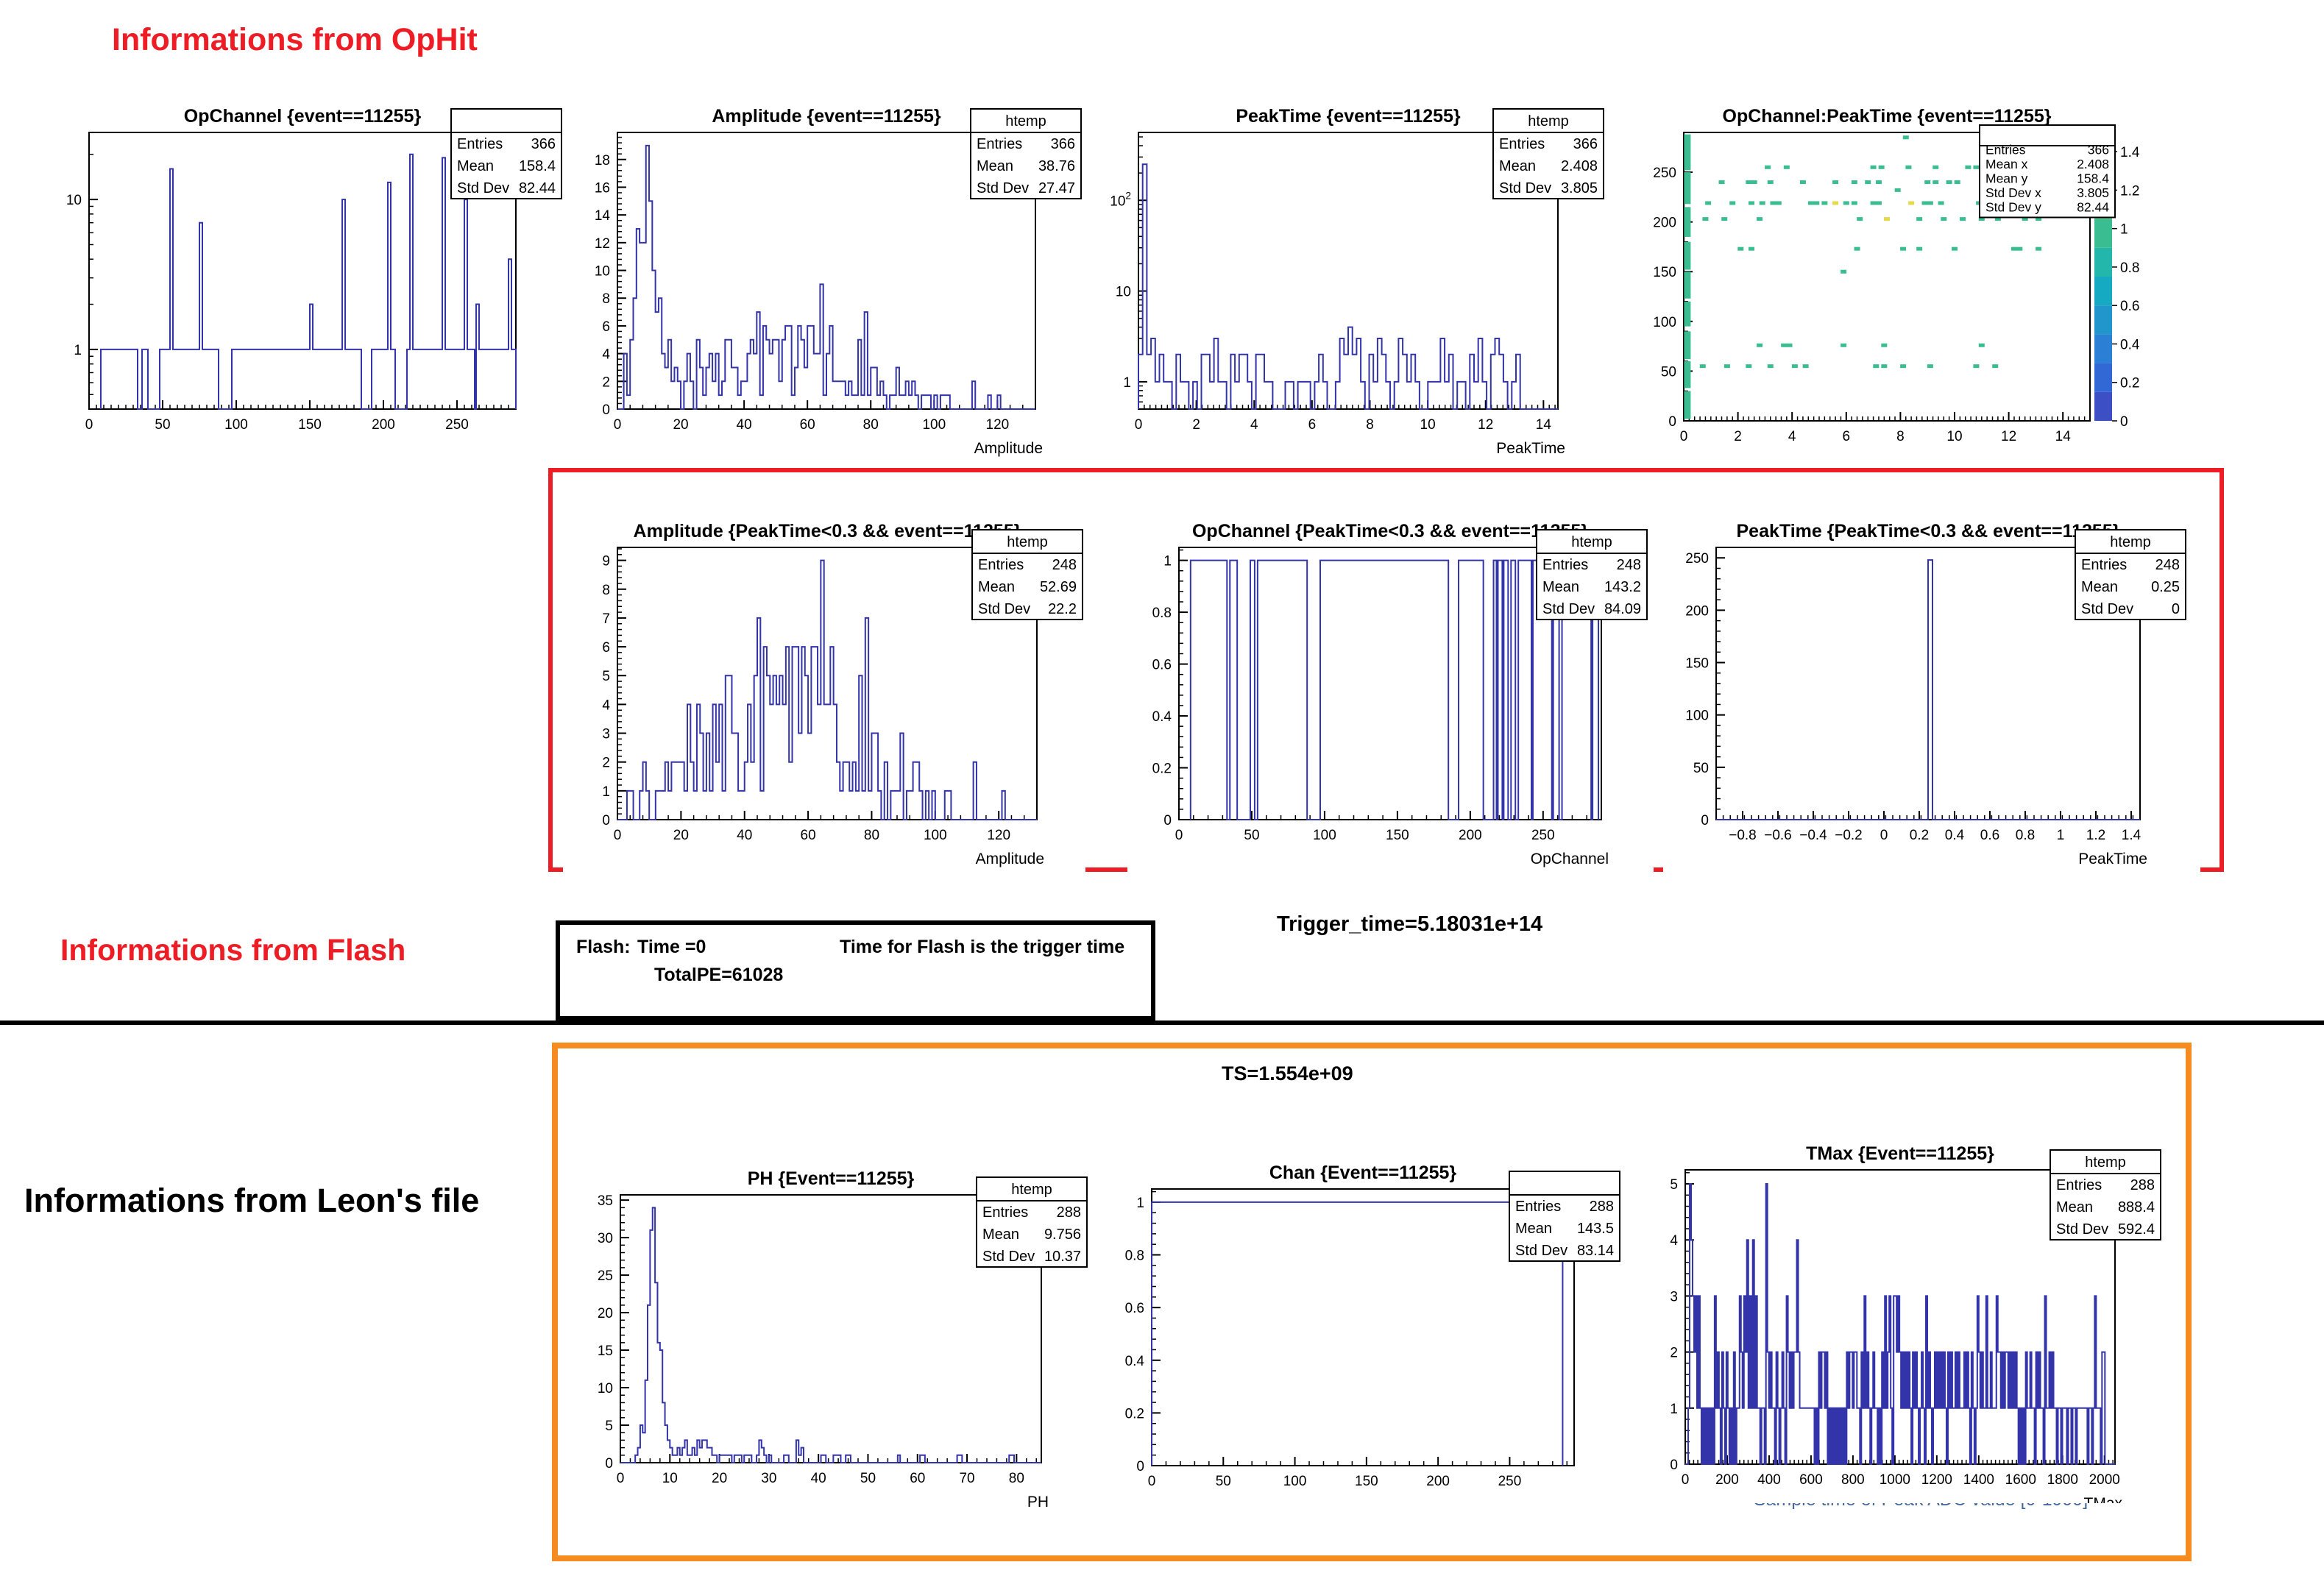  I want to click on svg-text: 22.2, so click(1062, 609).